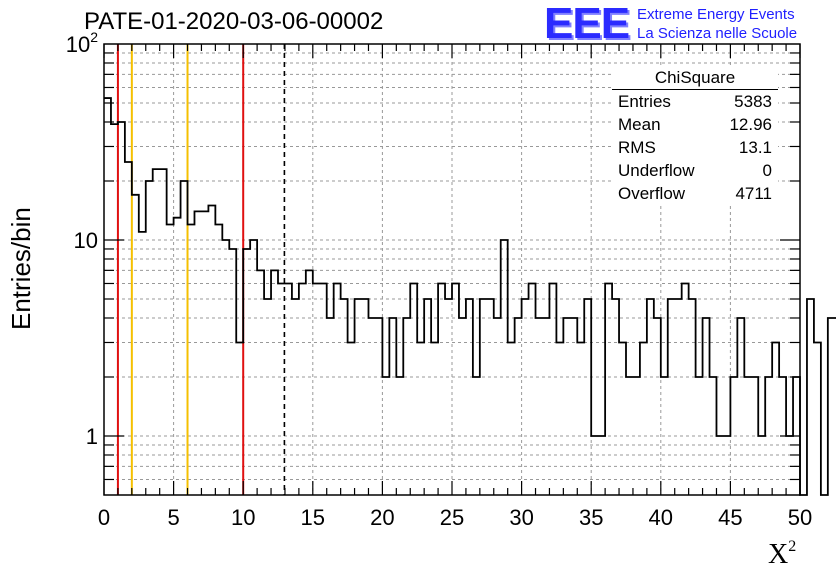 The height and width of the screenshot is (572, 836). Describe the element at coordinates (695, 193) in the screenshot. I see `stats-row: Overflow 4711` at that location.